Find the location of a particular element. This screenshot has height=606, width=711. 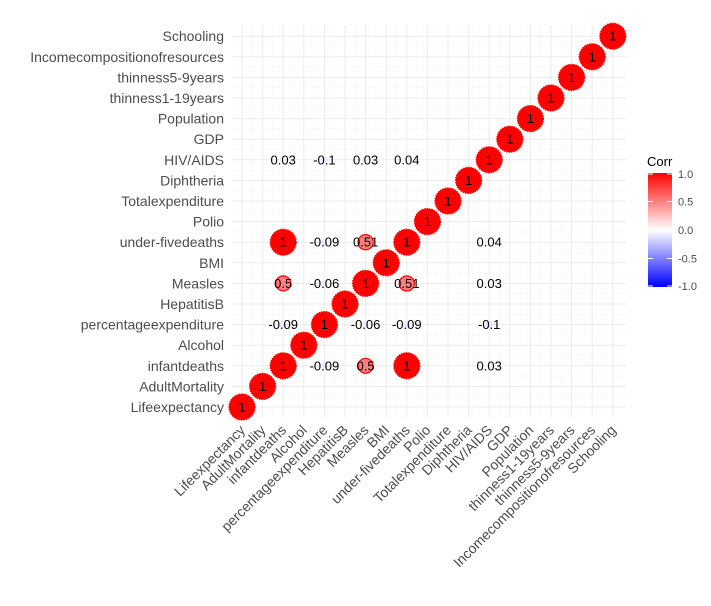

cell-marker-hiv-aids-infantdeaths is located at coordinates (489, 366).